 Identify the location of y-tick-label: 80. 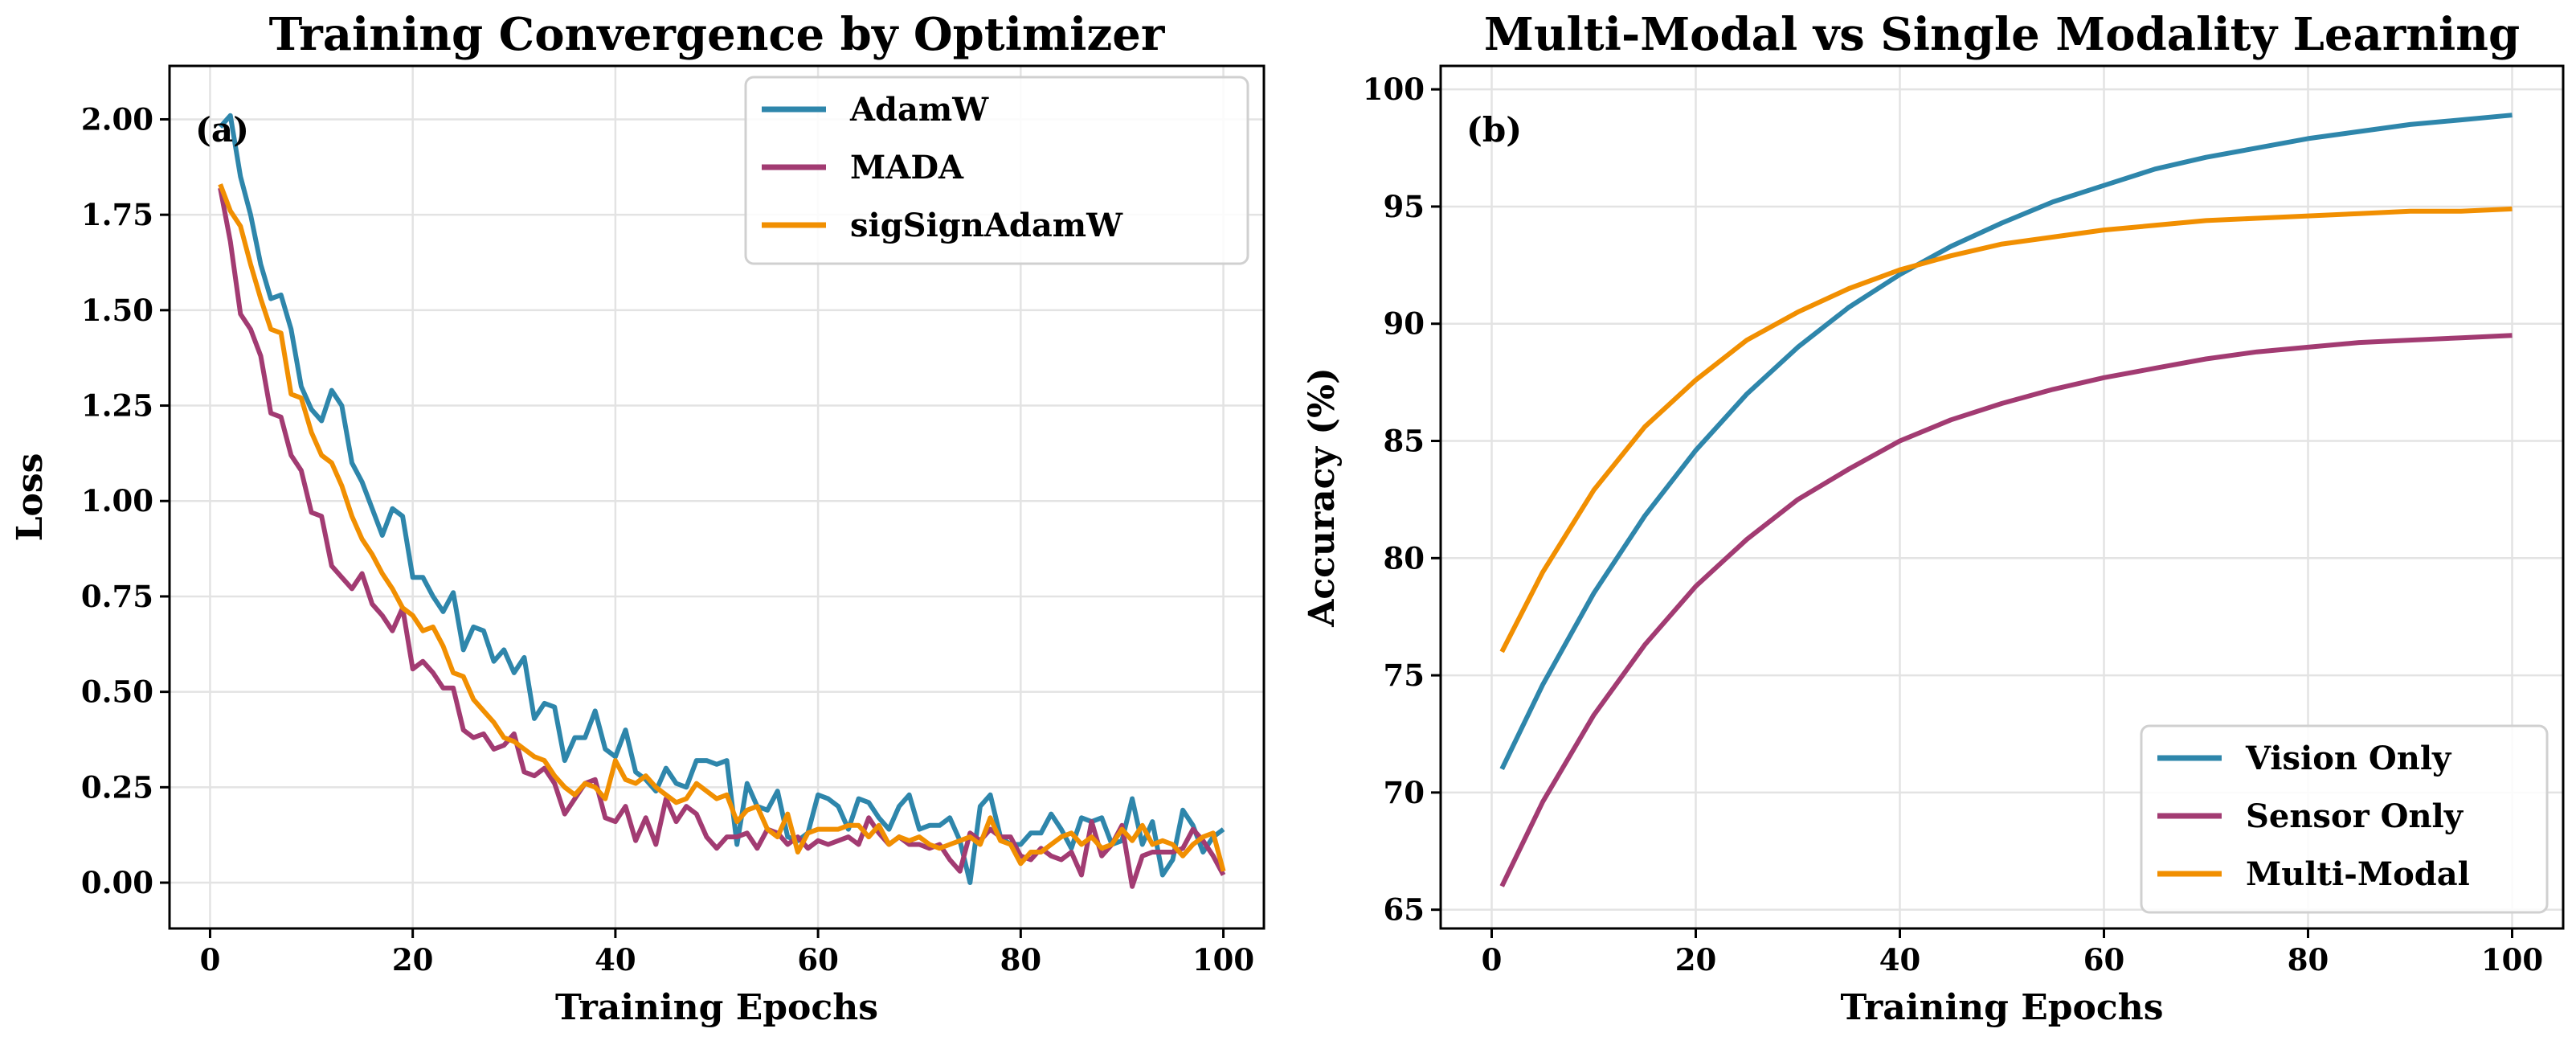
(1404, 558).